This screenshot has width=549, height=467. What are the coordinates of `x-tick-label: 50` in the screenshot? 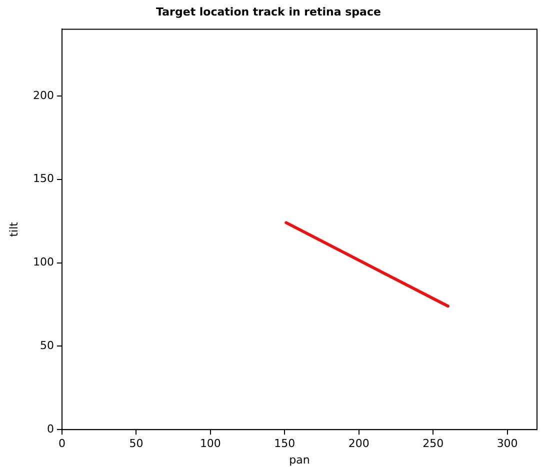 It's located at (136, 443).